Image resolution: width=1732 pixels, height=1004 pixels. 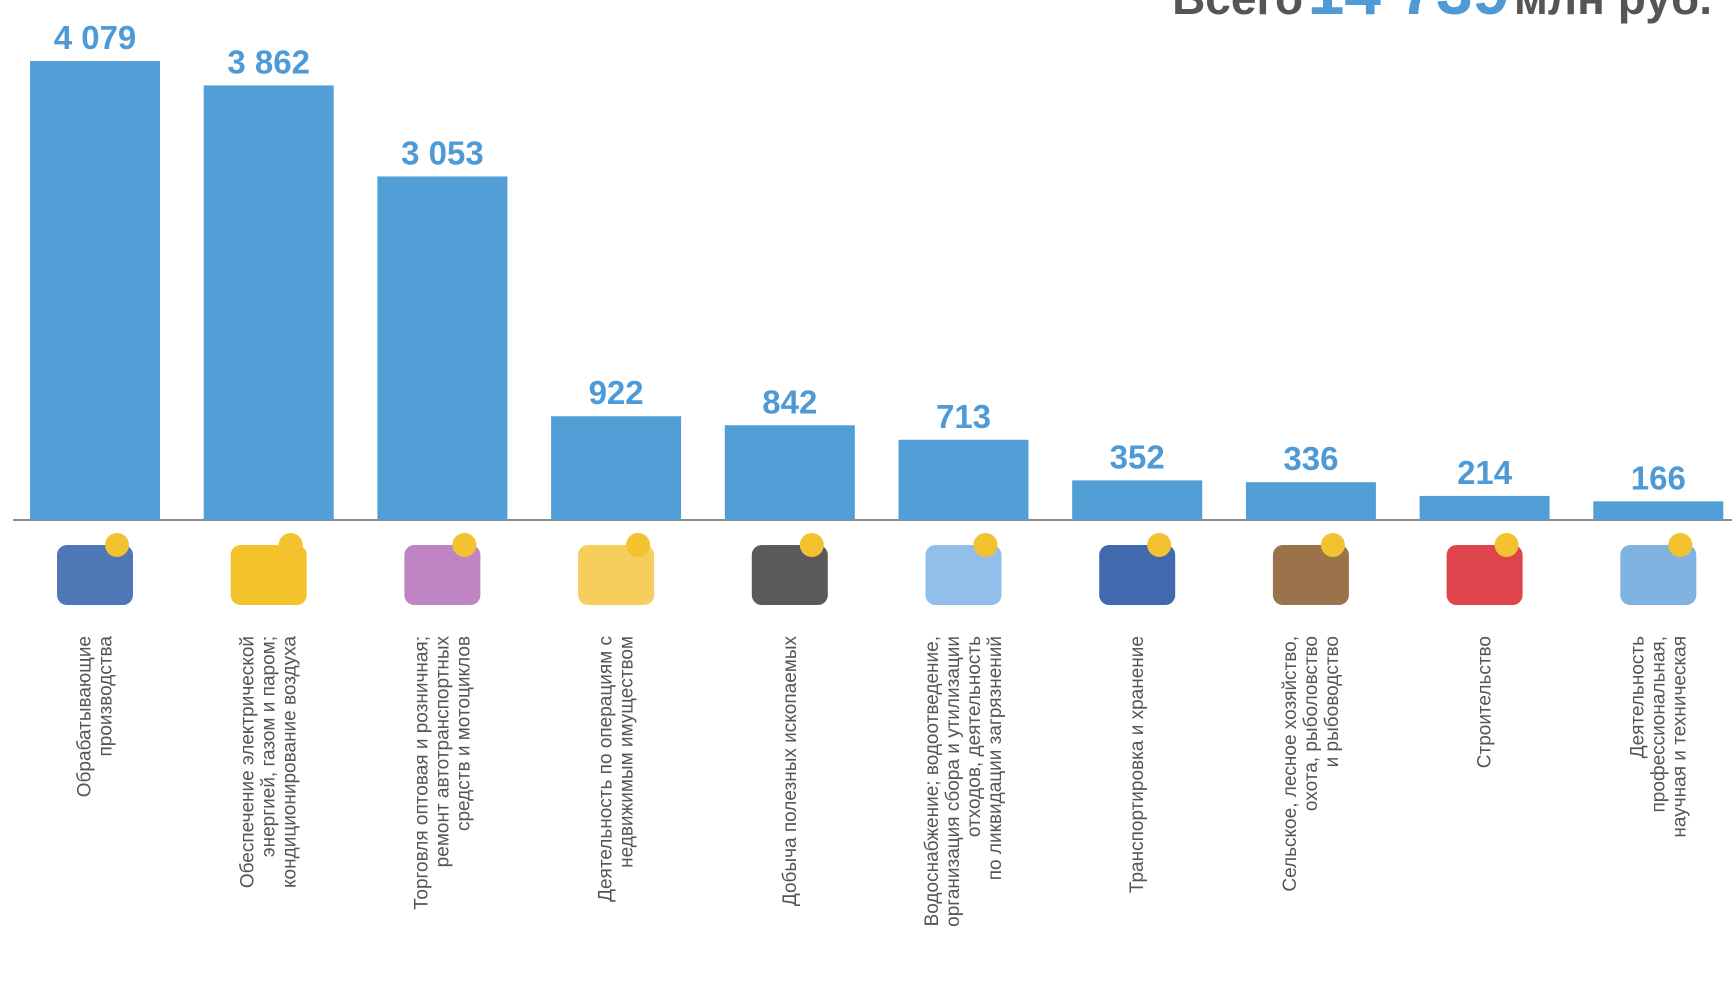 What do you see at coordinates (1137, 764) in the screenshot?
I see `x-tick-label: Транспортировка и хранение` at bounding box center [1137, 764].